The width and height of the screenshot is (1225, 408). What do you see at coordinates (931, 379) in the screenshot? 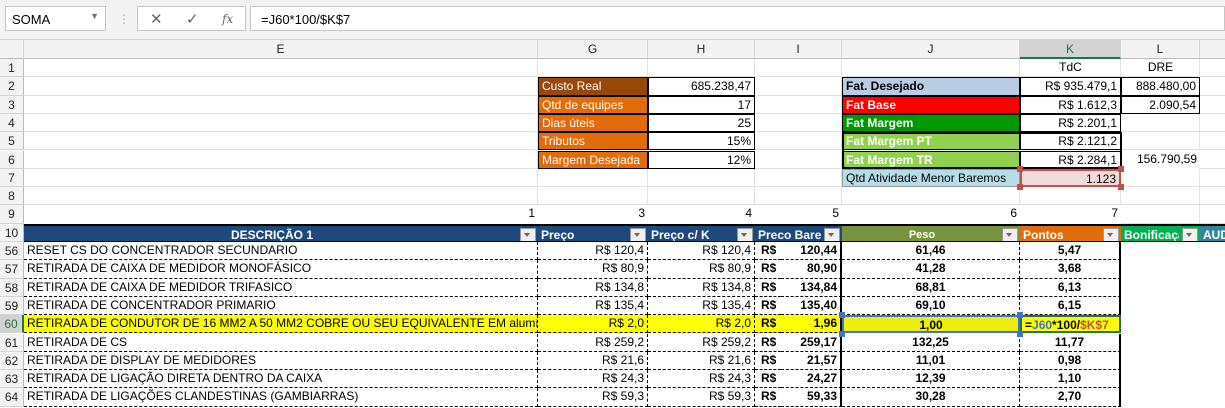
I see `peso-cell: 12,39` at bounding box center [931, 379].